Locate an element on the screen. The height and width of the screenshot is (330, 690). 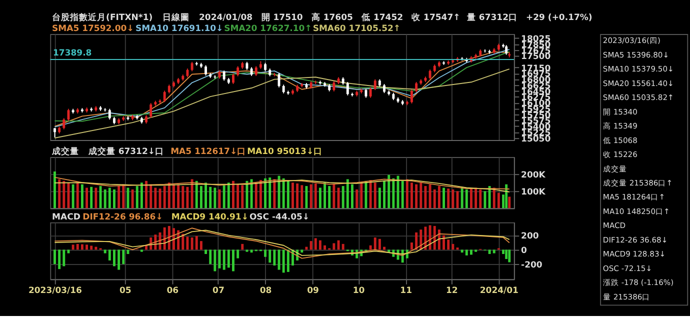
text: MACD9 128.83↓ is located at coordinates (634, 254).